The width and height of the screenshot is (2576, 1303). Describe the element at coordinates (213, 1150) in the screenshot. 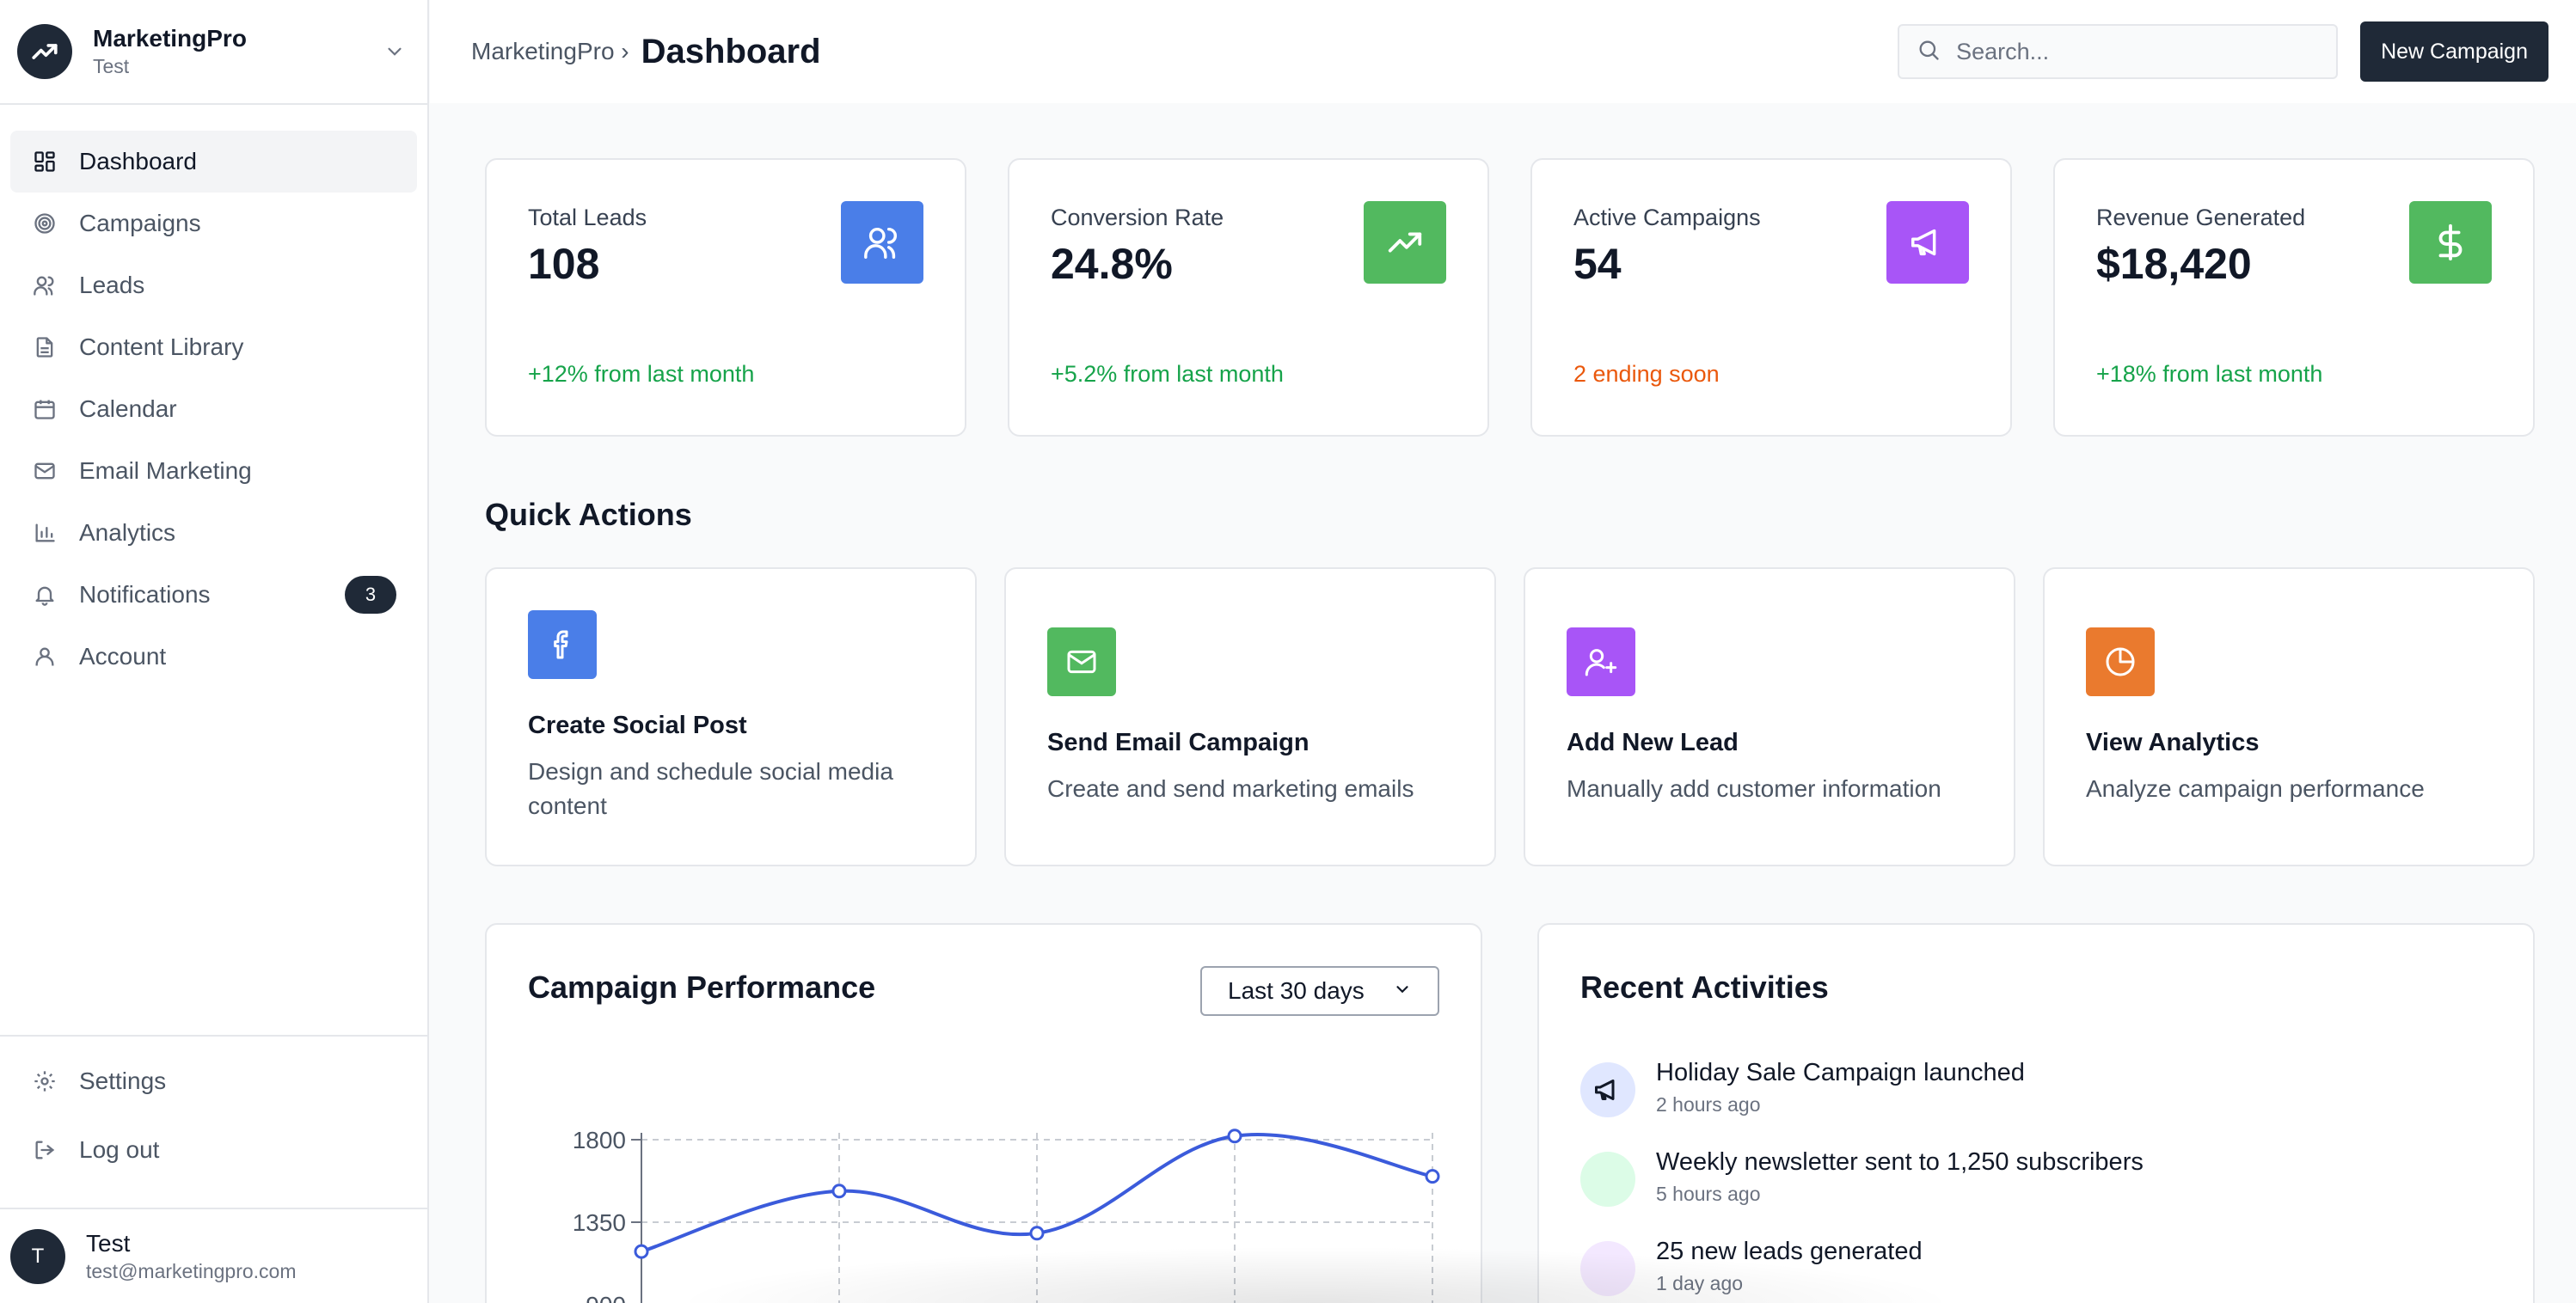

I see `sidebar-item-logout: Log out` at that location.